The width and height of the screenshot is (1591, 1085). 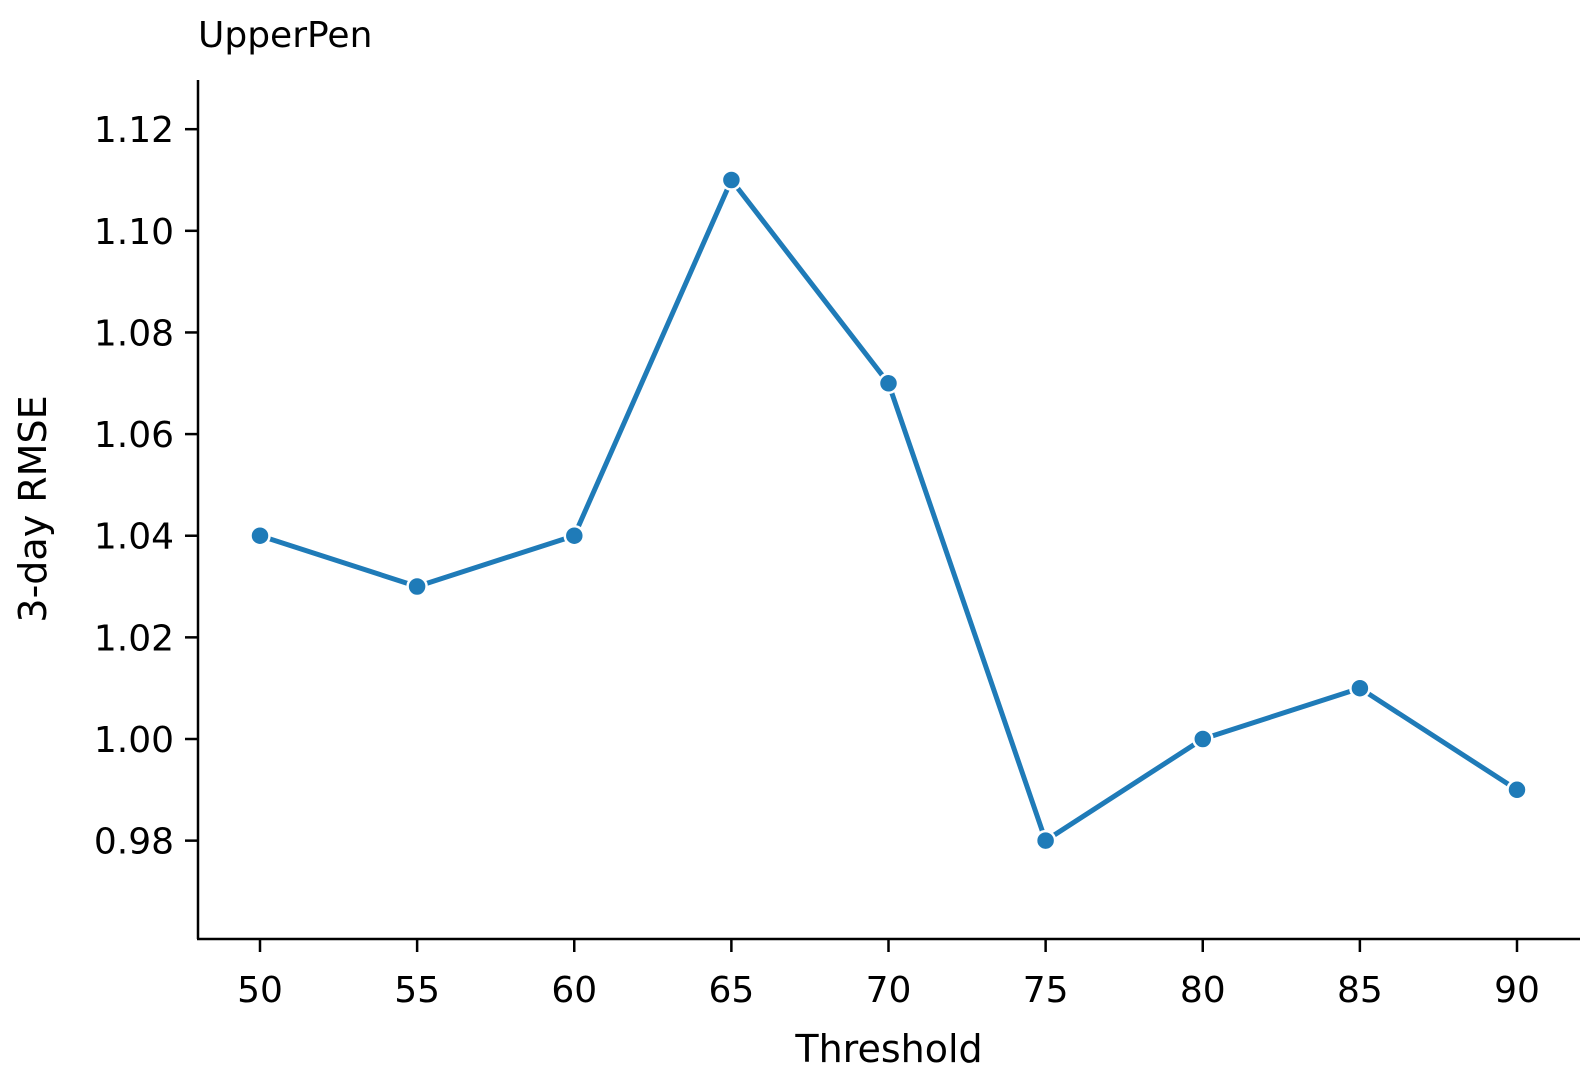 I want to click on y-tick-label: 1.10, so click(x=134, y=232).